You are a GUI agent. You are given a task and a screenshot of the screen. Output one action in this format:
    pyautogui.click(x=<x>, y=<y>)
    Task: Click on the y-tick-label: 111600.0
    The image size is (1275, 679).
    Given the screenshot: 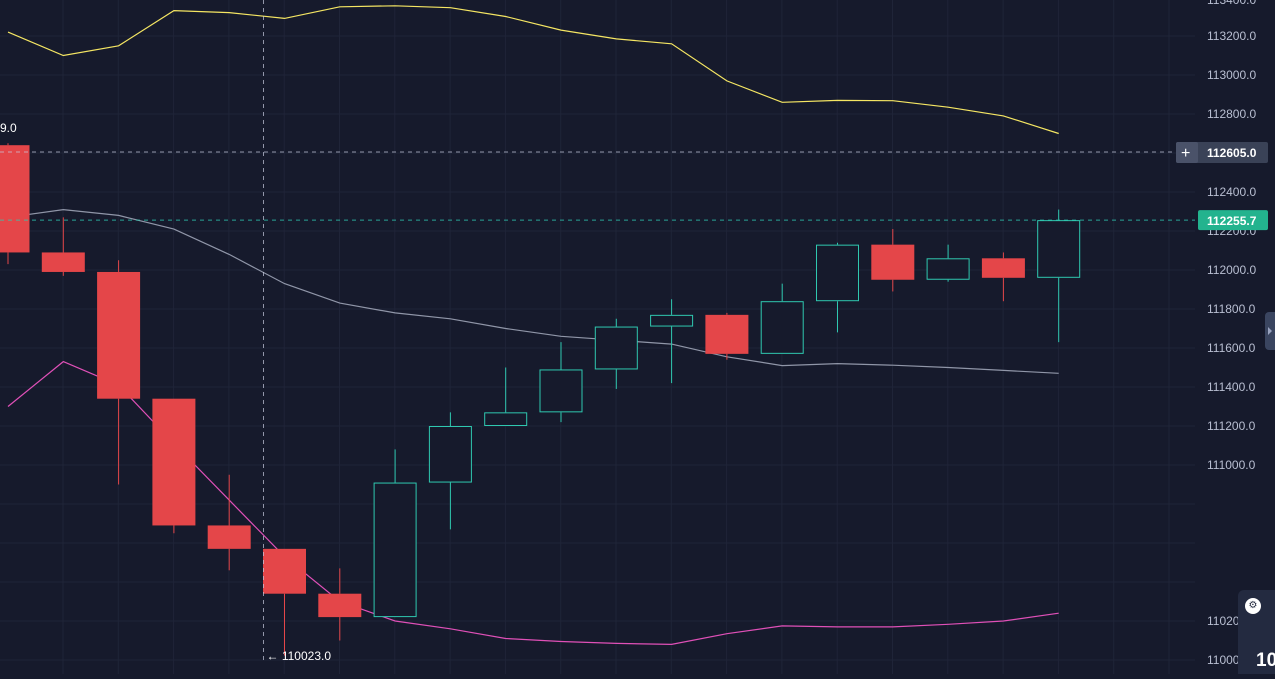 What is the action you would take?
    pyautogui.click(x=1231, y=348)
    